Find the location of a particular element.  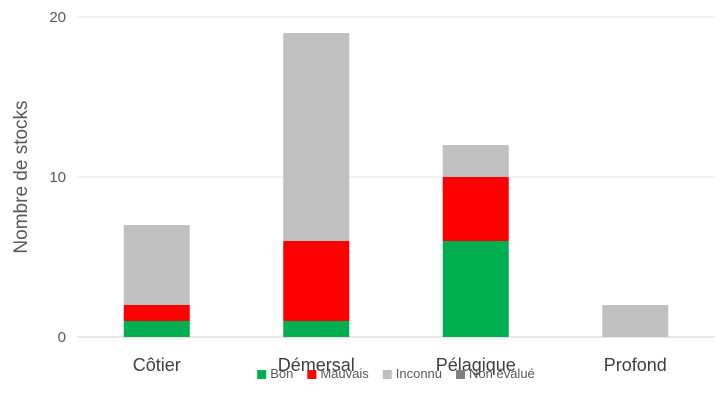

category-label: Profond is located at coordinates (635, 365).